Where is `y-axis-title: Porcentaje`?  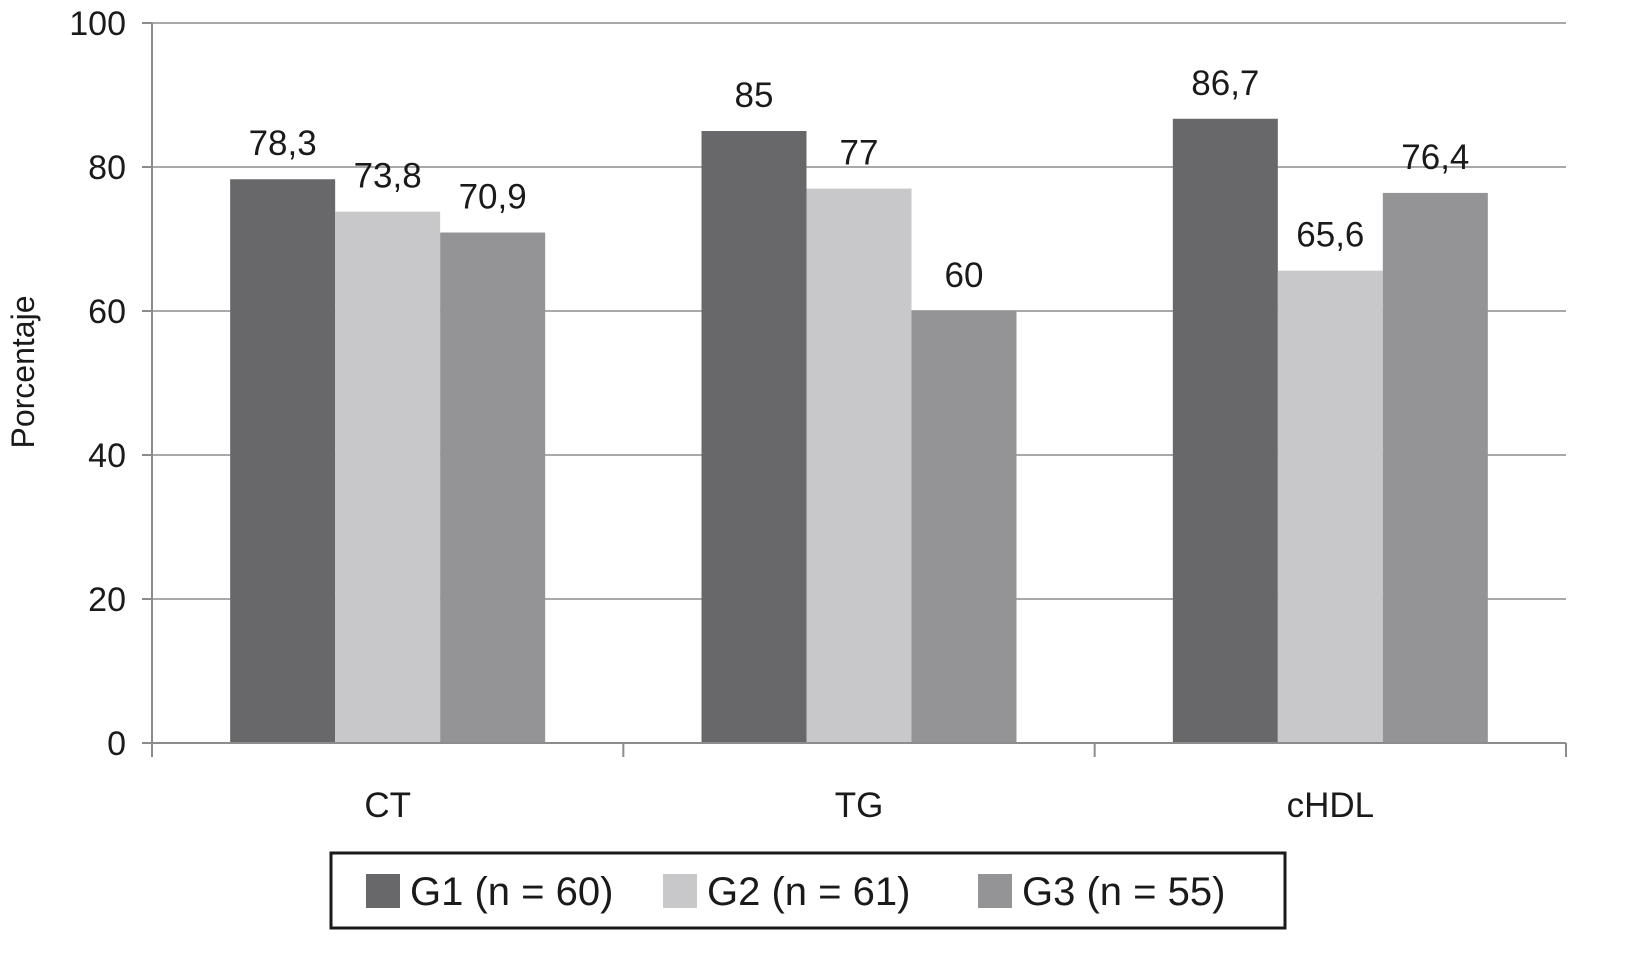 y-axis-title: Porcentaje is located at coordinates (23, 372).